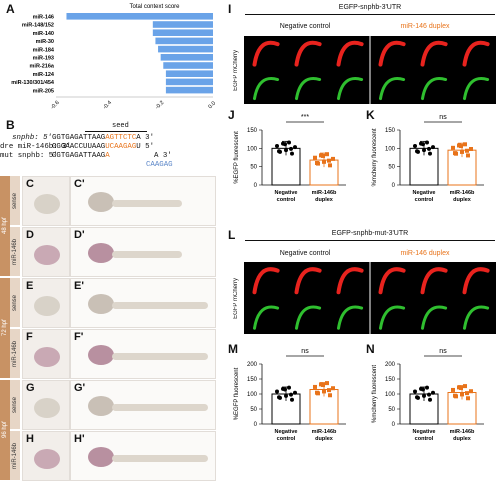 The height and width of the screenshot is (484, 500). I want to click on panel-label-a: A, so click(10, 9).